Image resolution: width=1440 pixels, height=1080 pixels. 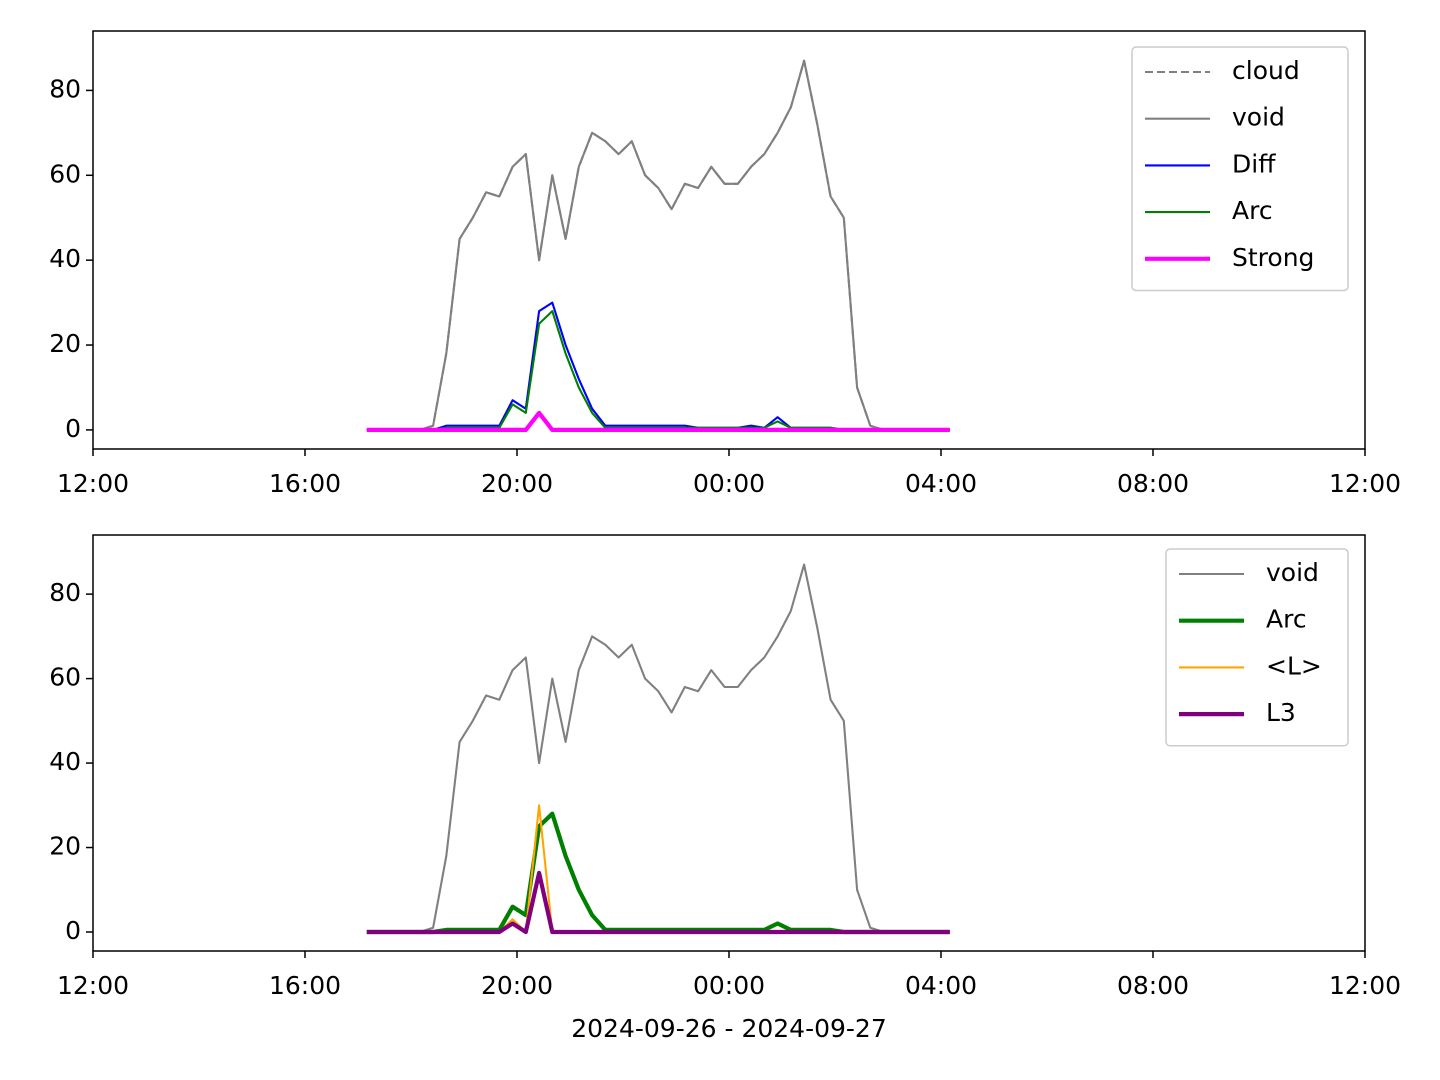 I want to click on legend-label: cloud, so click(x=1266, y=70).